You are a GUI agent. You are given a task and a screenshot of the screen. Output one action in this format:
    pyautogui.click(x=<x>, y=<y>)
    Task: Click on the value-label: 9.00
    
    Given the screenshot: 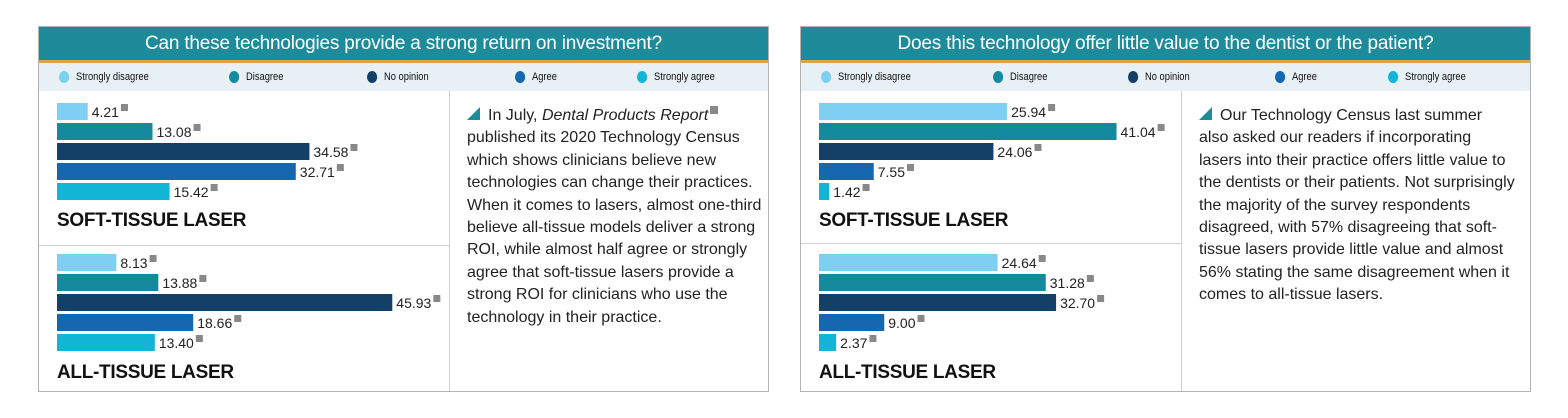 What is the action you would take?
    pyautogui.click(x=901, y=323)
    